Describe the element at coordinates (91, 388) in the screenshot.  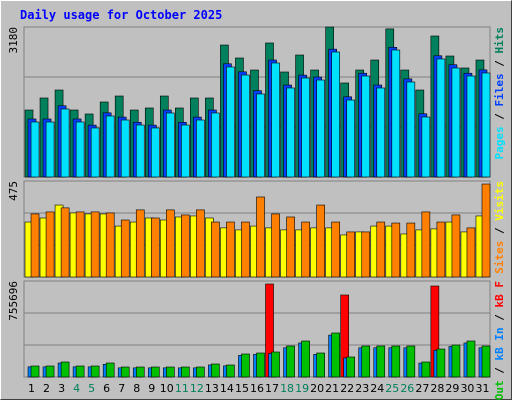
I see `x-tick-label: 5` at that location.